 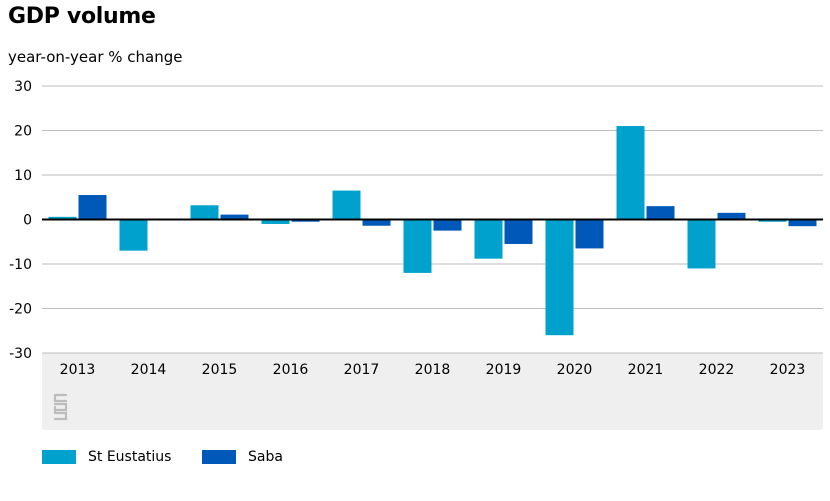 What do you see at coordinates (376, 222) in the screenshot?
I see `bar-saba-2017` at bounding box center [376, 222].